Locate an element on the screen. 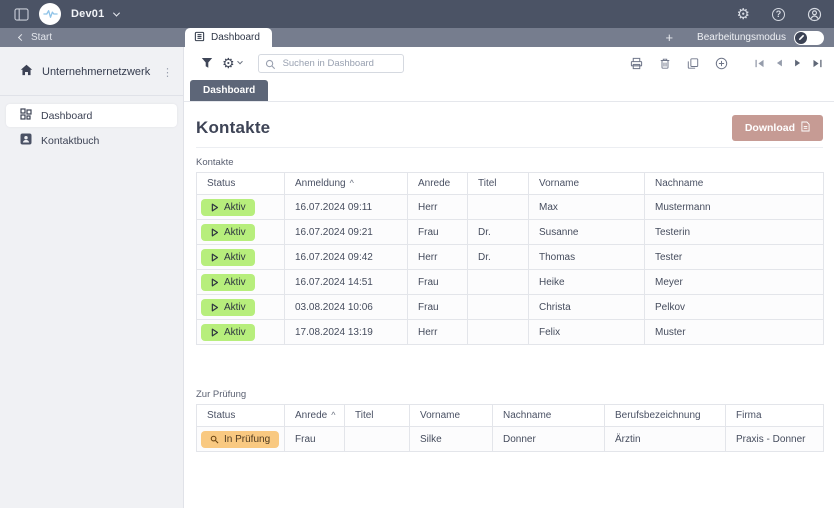  sidebar-item-label: Dashboard is located at coordinates (67, 115).